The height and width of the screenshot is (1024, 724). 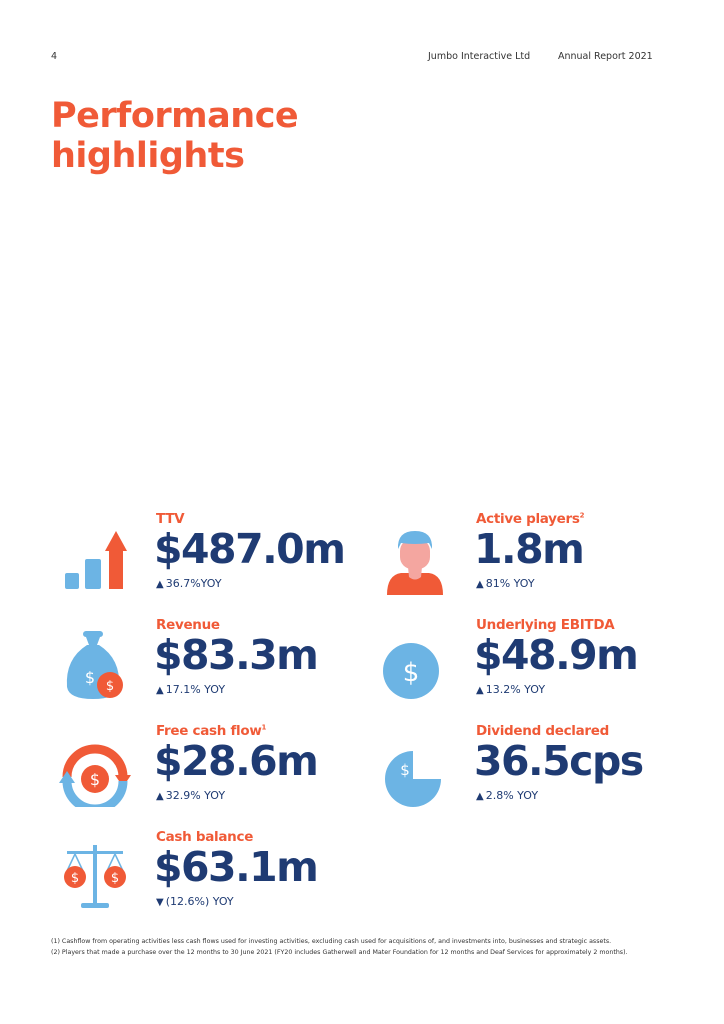 What do you see at coordinates (511, 689) in the screenshot?
I see `metric-change: ▲ 13.2% YOY` at bounding box center [511, 689].